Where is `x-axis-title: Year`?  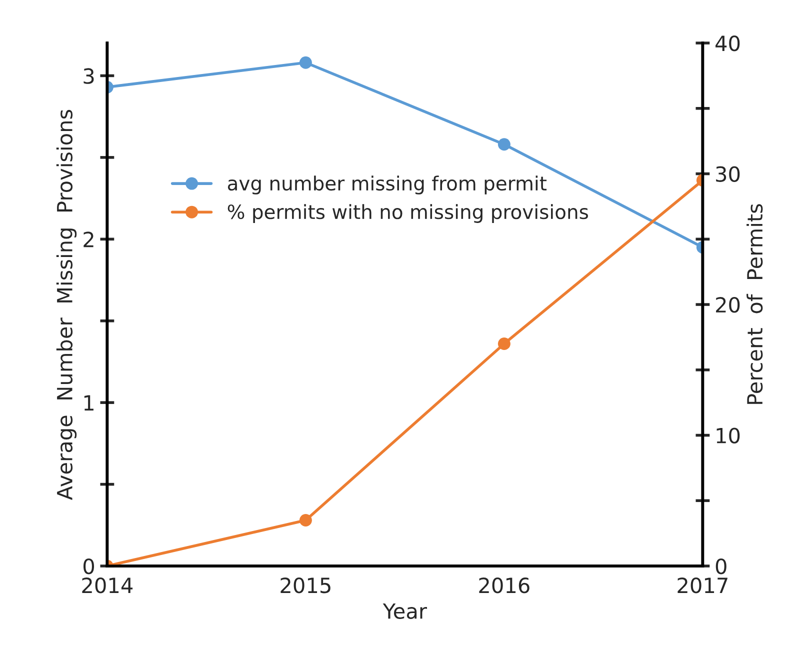 x-axis-title: Year is located at coordinates (404, 611).